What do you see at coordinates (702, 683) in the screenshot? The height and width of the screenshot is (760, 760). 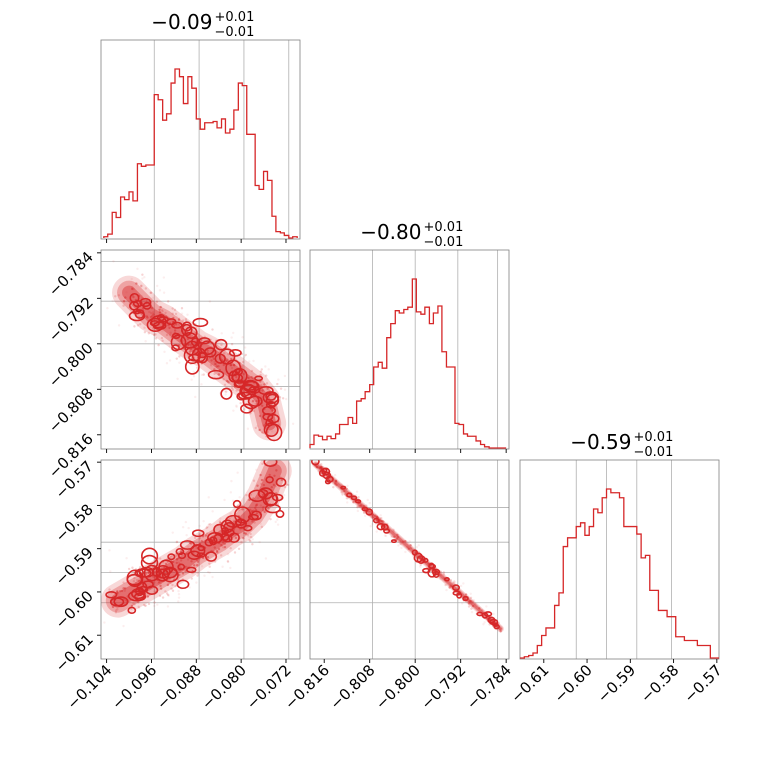 I see `x-tick-label: −0.57` at bounding box center [702, 683].